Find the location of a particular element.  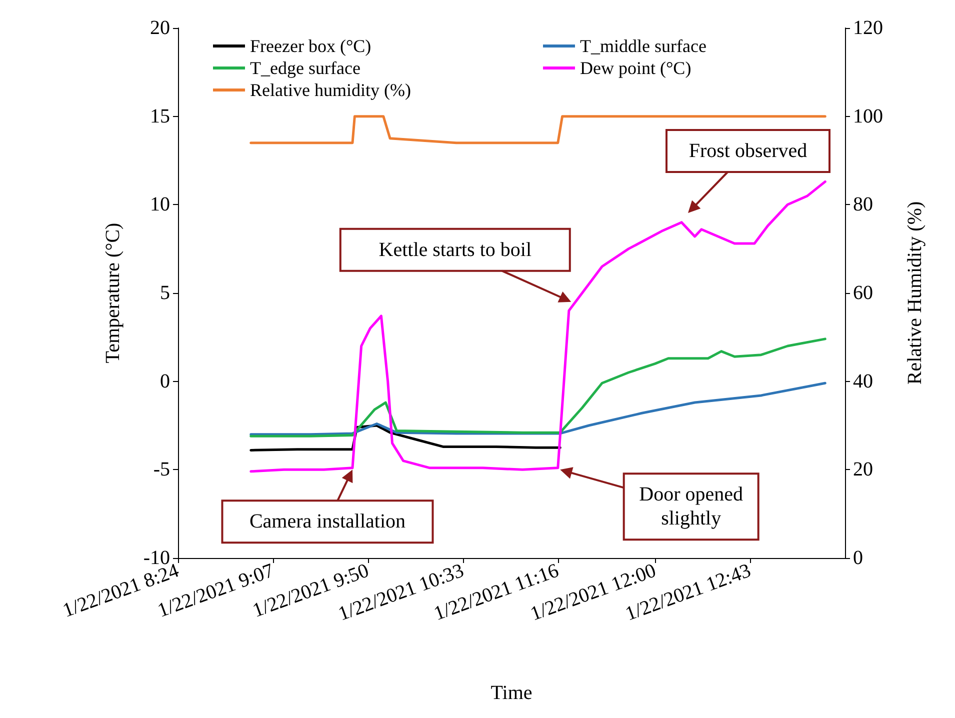

y2-axis-title: Relative Humidity (%) is located at coordinates (915, 293).